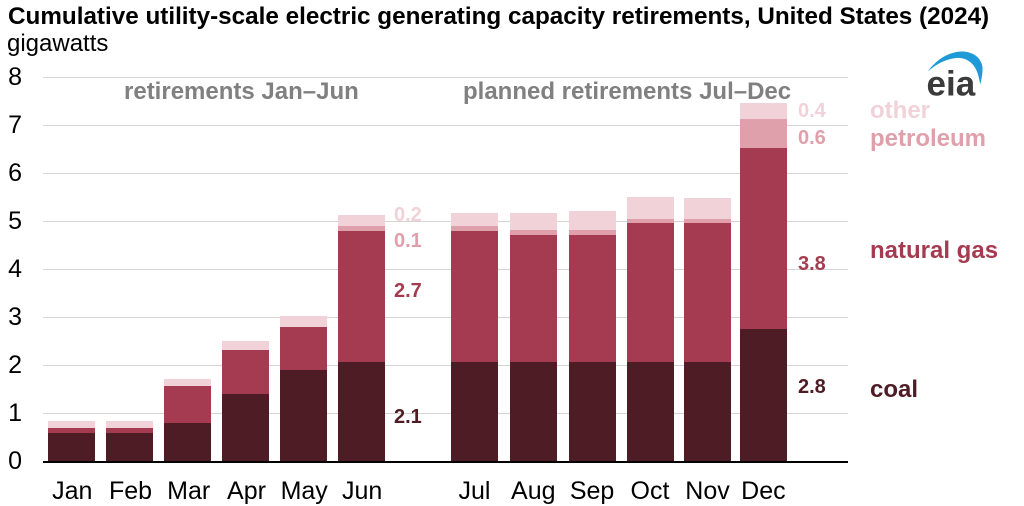 The height and width of the screenshot is (506, 1024). Describe the element at coordinates (951, 84) in the screenshot. I see `svg-text: eia` at that location.